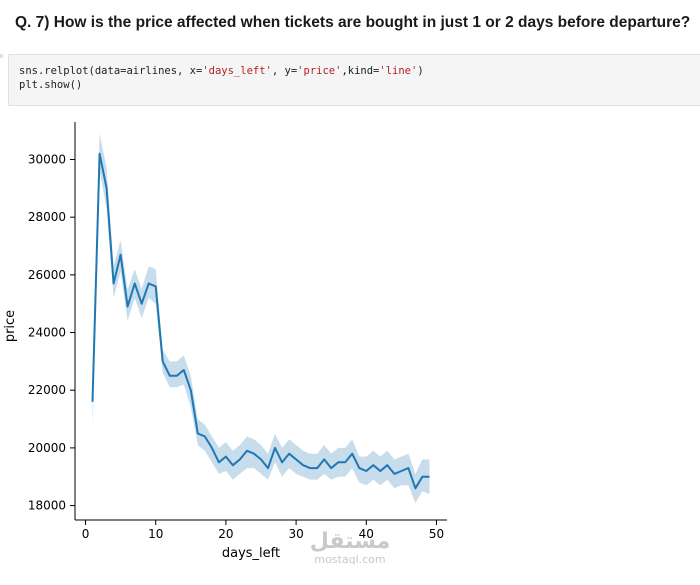  Describe the element at coordinates (251, 553) in the screenshot. I see `x-axis-label: days_left` at that location.